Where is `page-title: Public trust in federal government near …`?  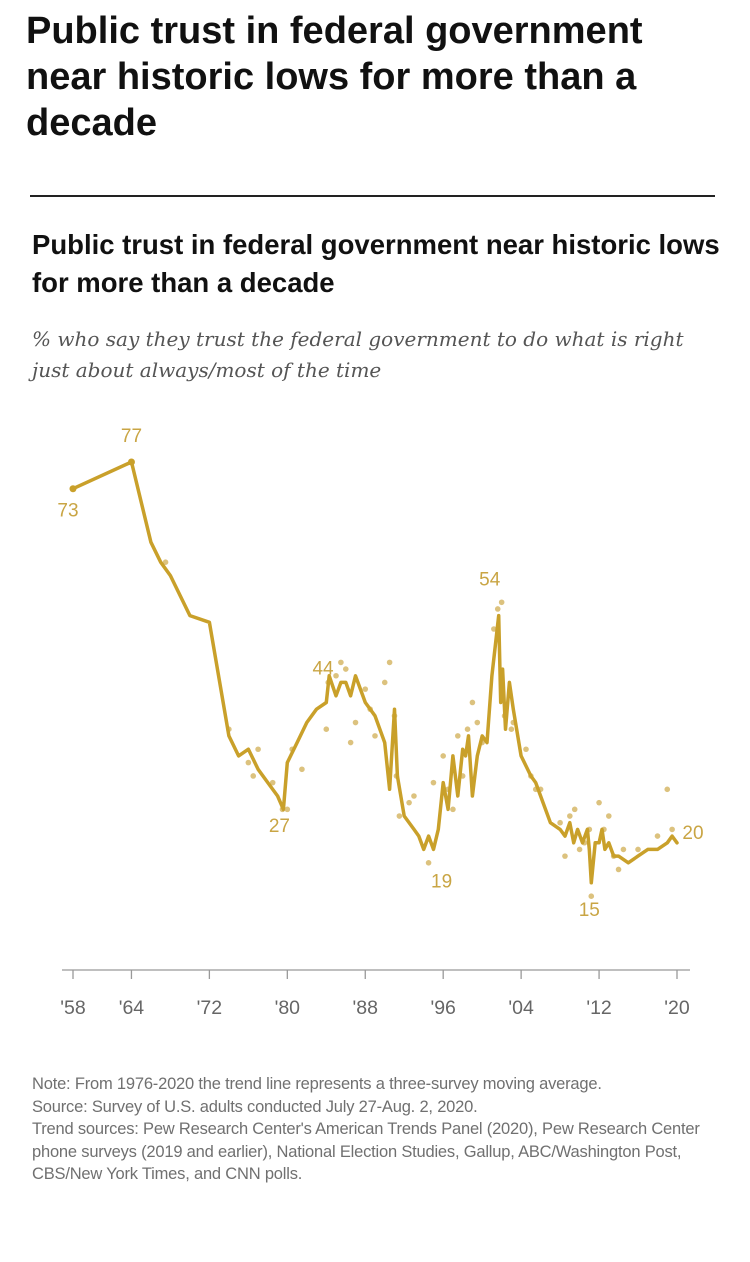 page-title: Public trust in federal government near … is located at coordinates (334, 77).